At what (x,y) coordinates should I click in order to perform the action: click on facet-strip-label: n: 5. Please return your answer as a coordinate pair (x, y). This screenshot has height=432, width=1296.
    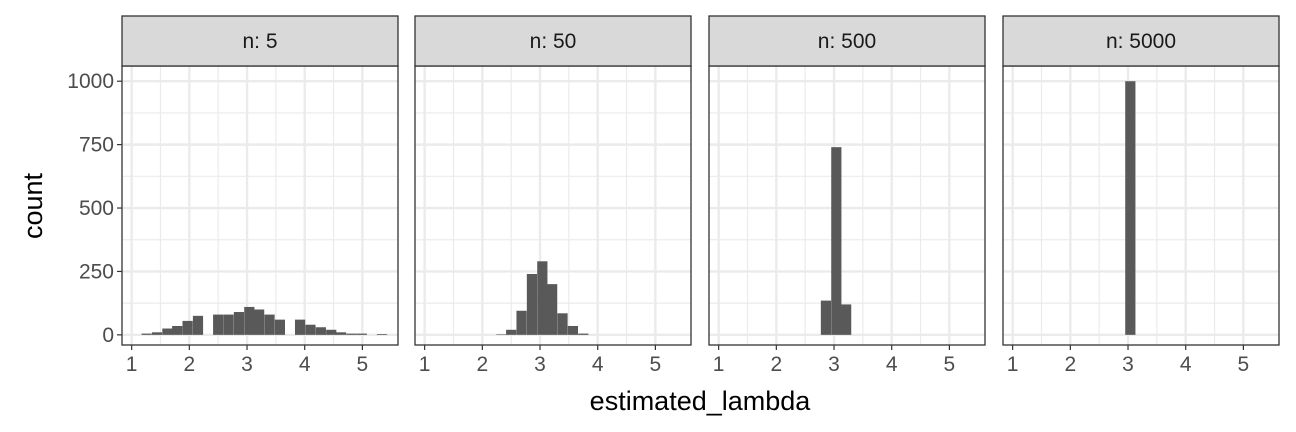
    Looking at the image, I should click on (259, 41).